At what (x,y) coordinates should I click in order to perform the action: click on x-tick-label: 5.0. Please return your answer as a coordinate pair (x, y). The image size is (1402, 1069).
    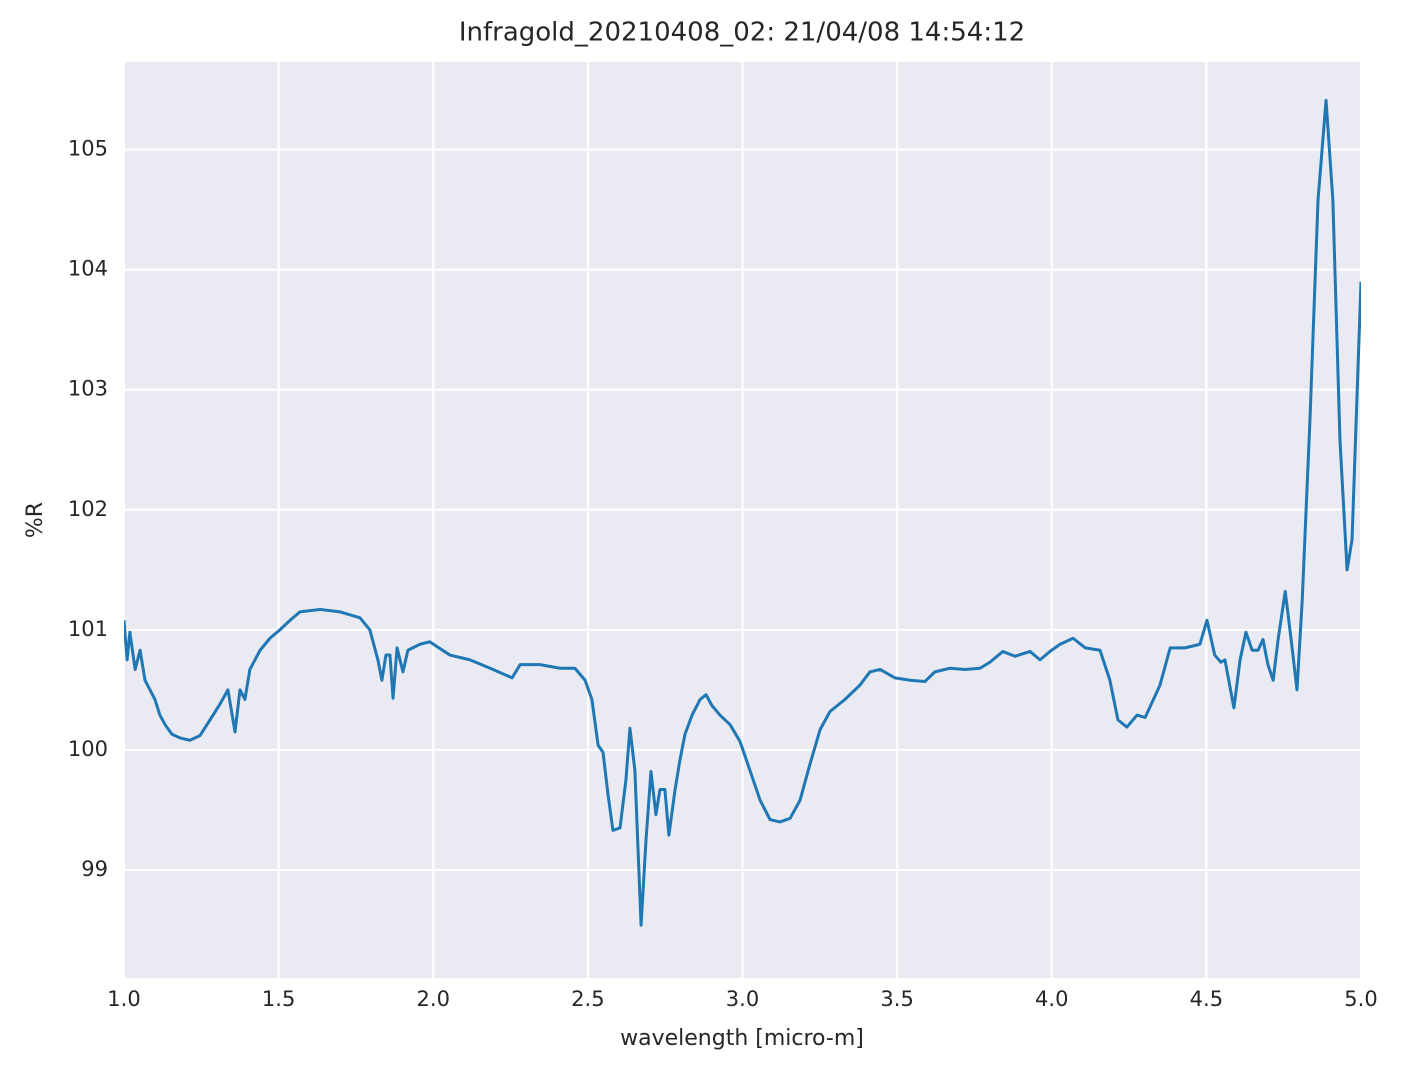
    Looking at the image, I should click on (1360, 999).